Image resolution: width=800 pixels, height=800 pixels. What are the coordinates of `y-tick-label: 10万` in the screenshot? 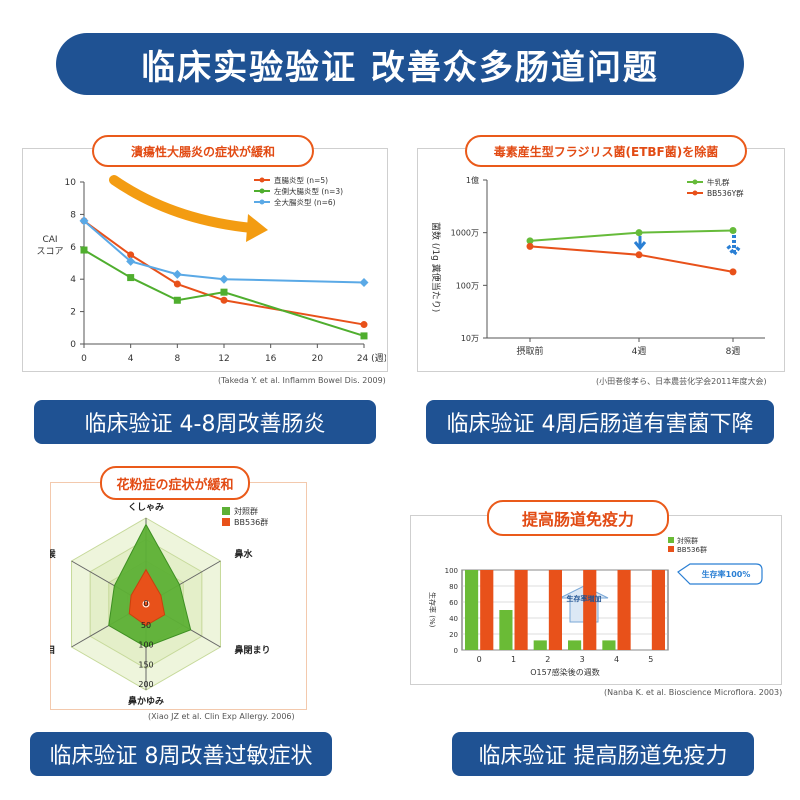 It's located at (470, 338).